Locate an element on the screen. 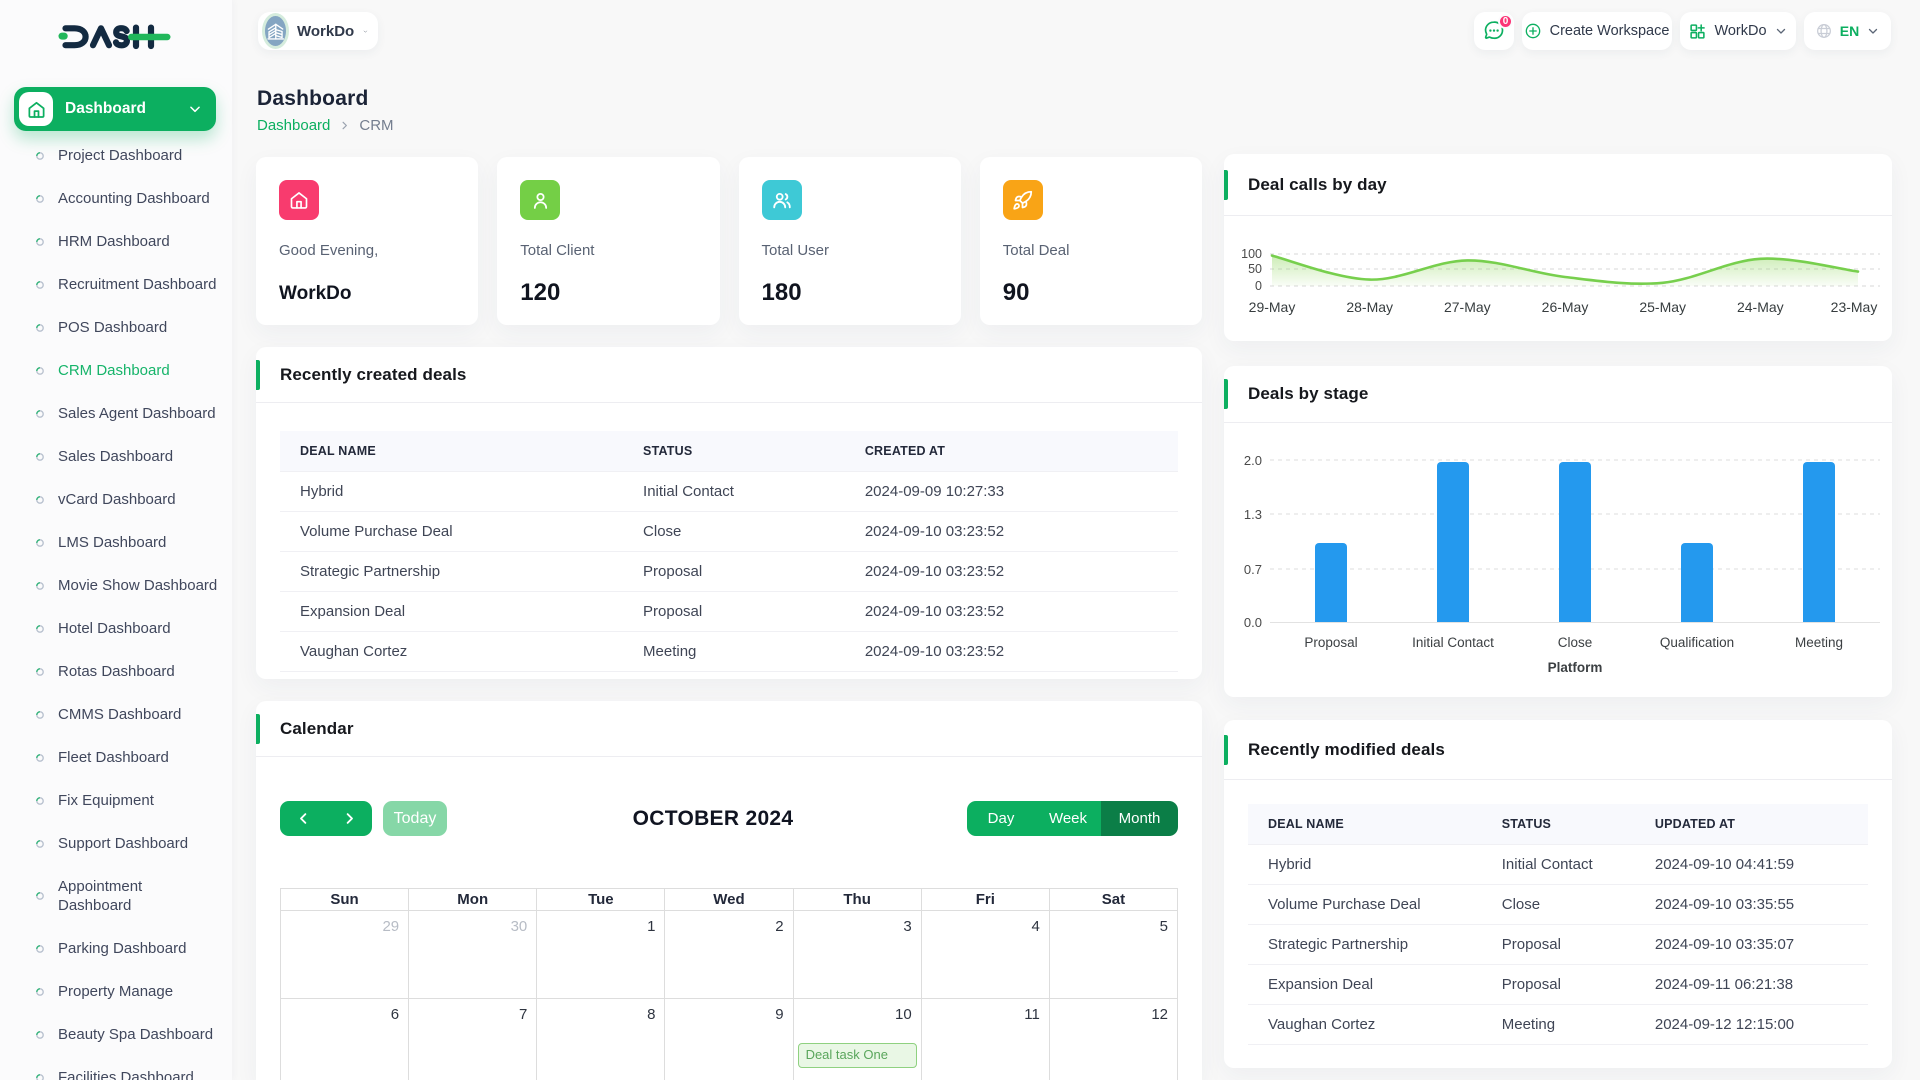 The width and height of the screenshot is (1920, 1080). svg-text: 27-May is located at coordinates (1467, 307).